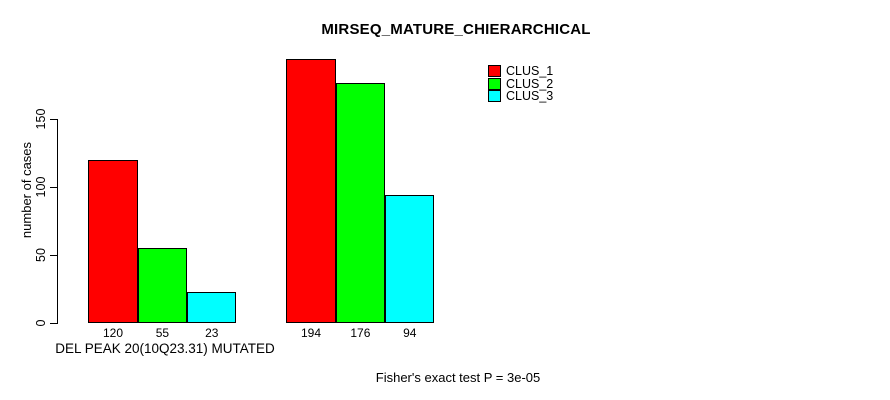  I want to click on legend-label: CLUS_2, so click(530, 83).